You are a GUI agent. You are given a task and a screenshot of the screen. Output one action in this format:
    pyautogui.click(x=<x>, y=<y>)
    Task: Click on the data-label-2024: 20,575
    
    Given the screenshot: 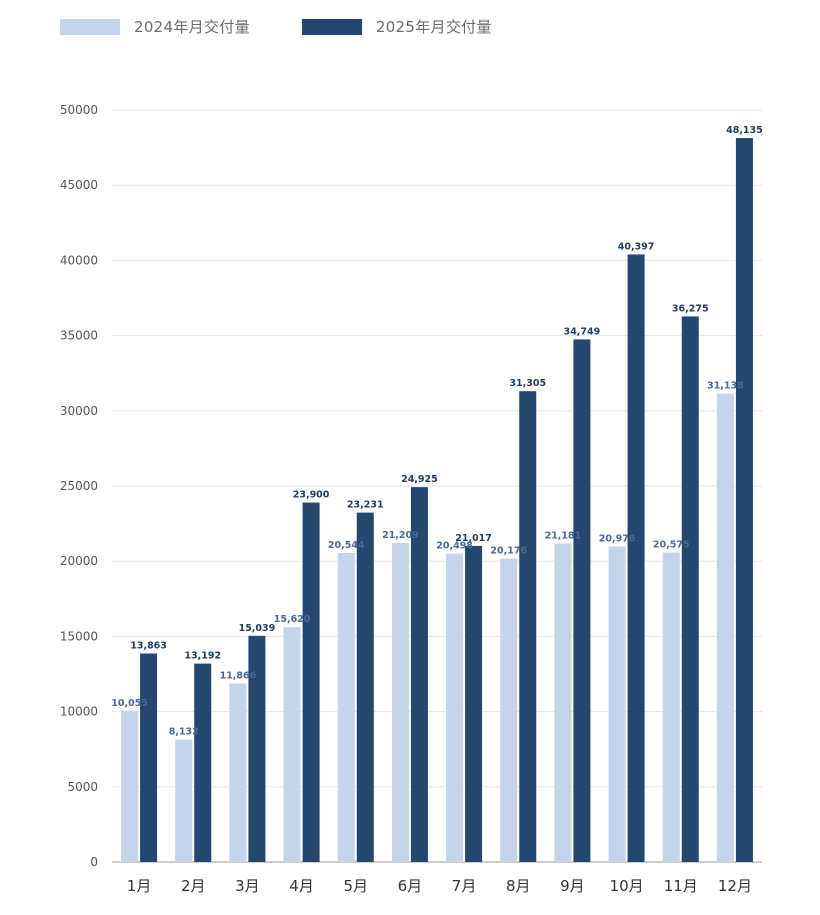 What is the action you would take?
    pyautogui.click(x=671, y=545)
    